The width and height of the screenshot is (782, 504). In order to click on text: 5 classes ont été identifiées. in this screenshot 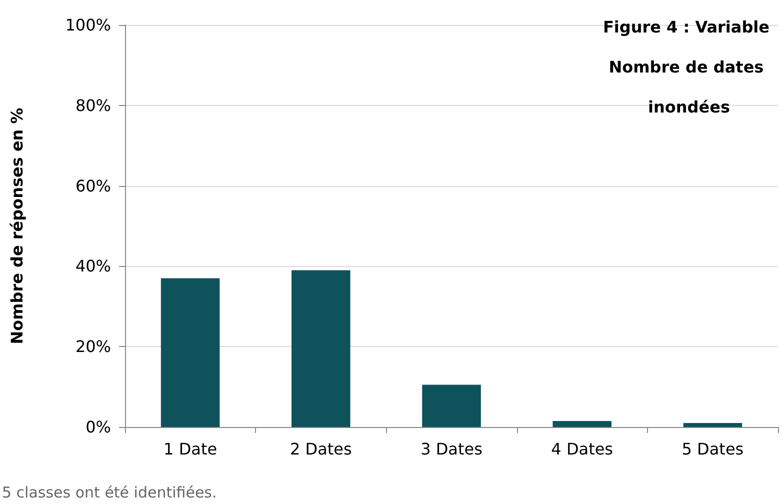, I will do `click(109, 493)`.